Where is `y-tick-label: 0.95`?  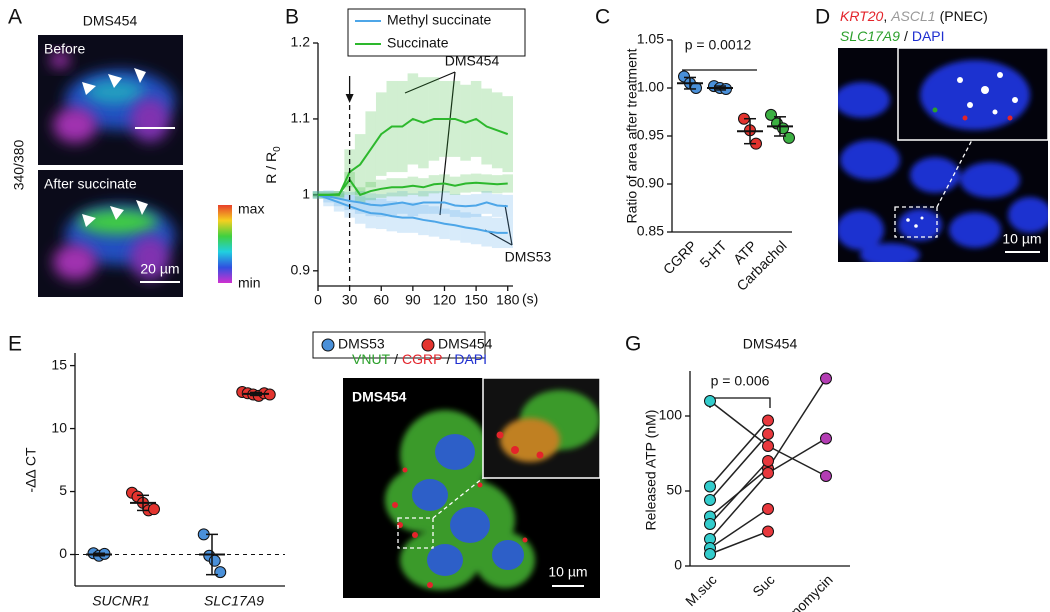 y-tick-label: 0.95 is located at coordinates (650, 135).